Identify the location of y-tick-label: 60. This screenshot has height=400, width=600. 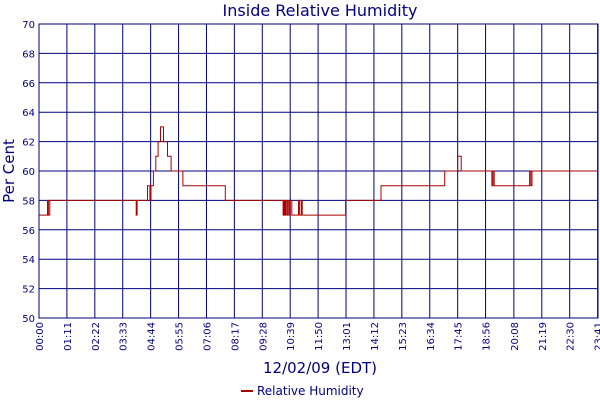
(28, 172).